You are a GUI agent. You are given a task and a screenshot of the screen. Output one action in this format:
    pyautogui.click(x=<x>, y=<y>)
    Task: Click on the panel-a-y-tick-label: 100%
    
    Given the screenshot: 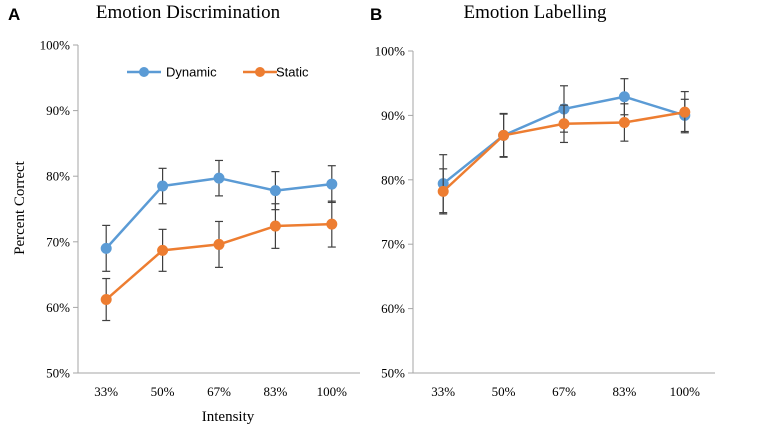 What is the action you would take?
    pyautogui.click(x=55, y=45)
    